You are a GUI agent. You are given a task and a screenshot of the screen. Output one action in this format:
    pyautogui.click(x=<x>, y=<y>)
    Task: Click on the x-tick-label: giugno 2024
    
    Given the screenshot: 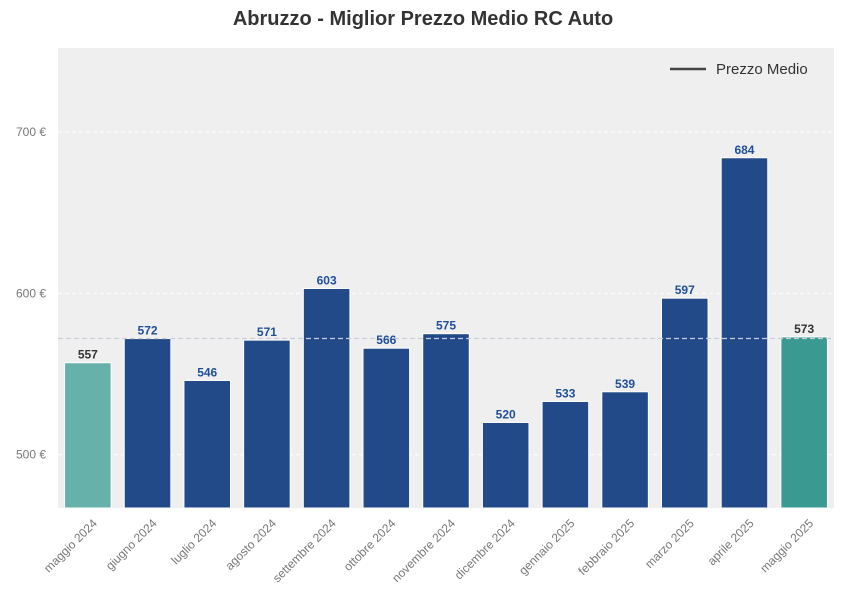 What is the action you would take?
    pyautogui.click(x=131, y=544)
    